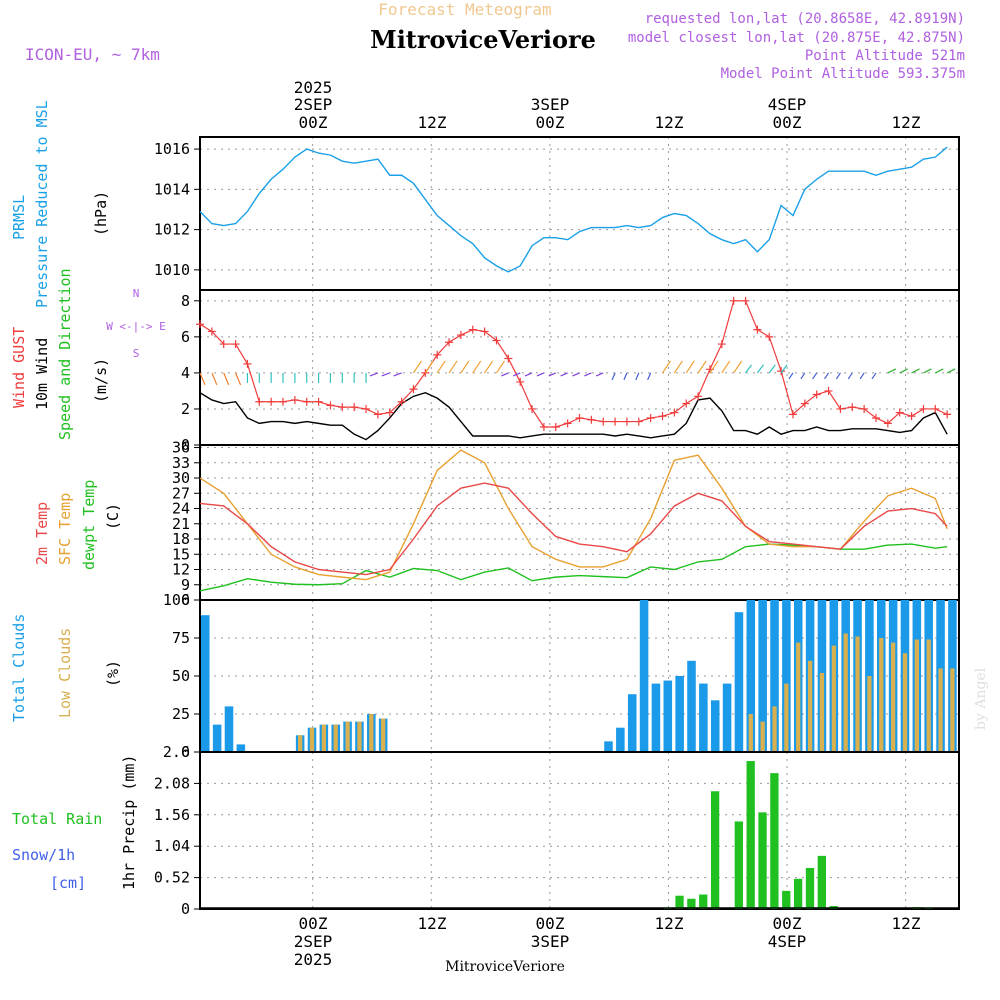 Image resolution: width=1000 pixels, height=1000 pixels. What do you see at coordinates (313, 87) in the screenshot?
I see `top-year: 2025` at bounding box center [313, 87].